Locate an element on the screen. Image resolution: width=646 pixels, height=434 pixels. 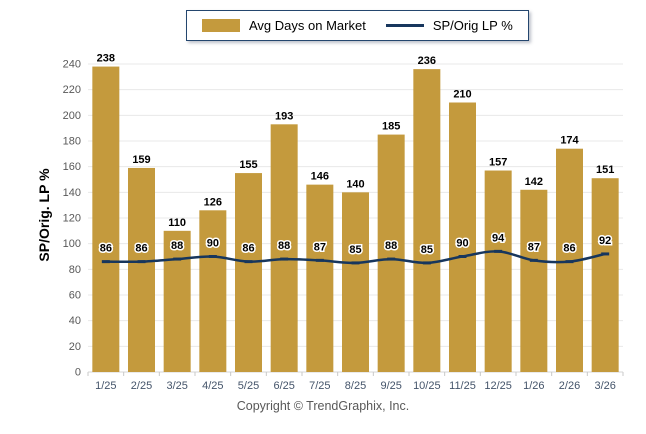
svg-text: 160 is located at coordinates (72, 167).